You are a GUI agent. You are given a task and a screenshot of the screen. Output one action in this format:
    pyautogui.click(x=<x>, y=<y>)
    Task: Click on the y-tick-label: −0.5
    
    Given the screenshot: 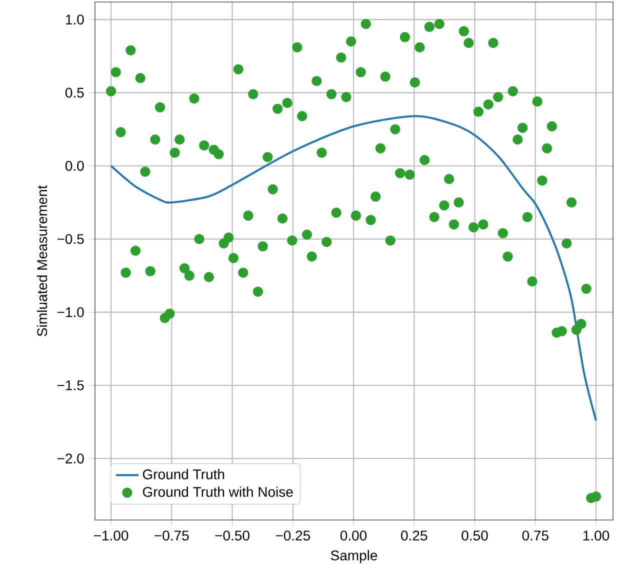 What is the action you would take?
    pyautogui.click(x=70, y=239)
    